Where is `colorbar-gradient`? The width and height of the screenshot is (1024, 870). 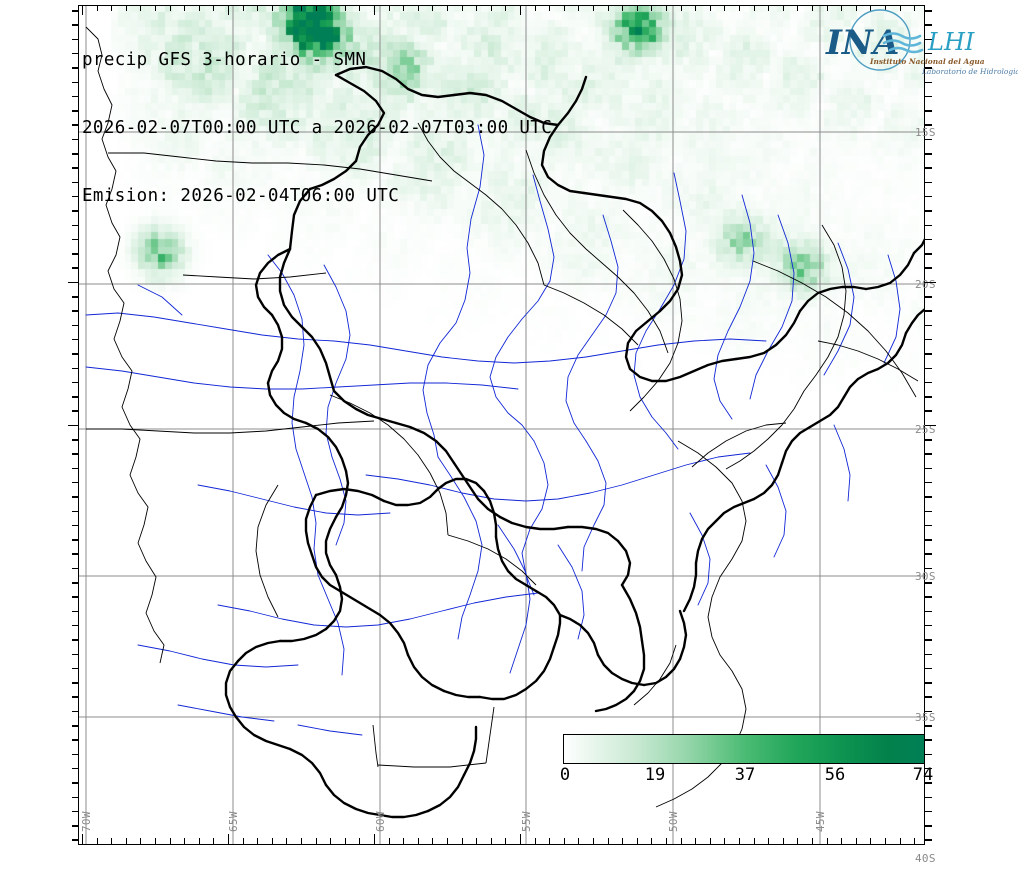 colorbar-gradient is located at coordinates (744, 749).